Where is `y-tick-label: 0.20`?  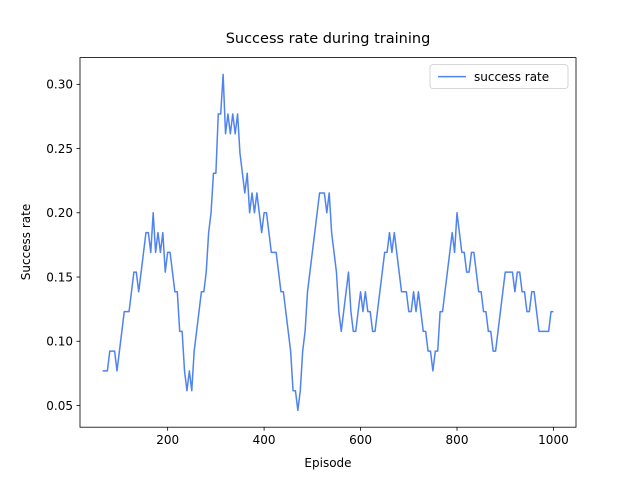 y-tick-label: 0.20 is located at coordinates (59, 213).